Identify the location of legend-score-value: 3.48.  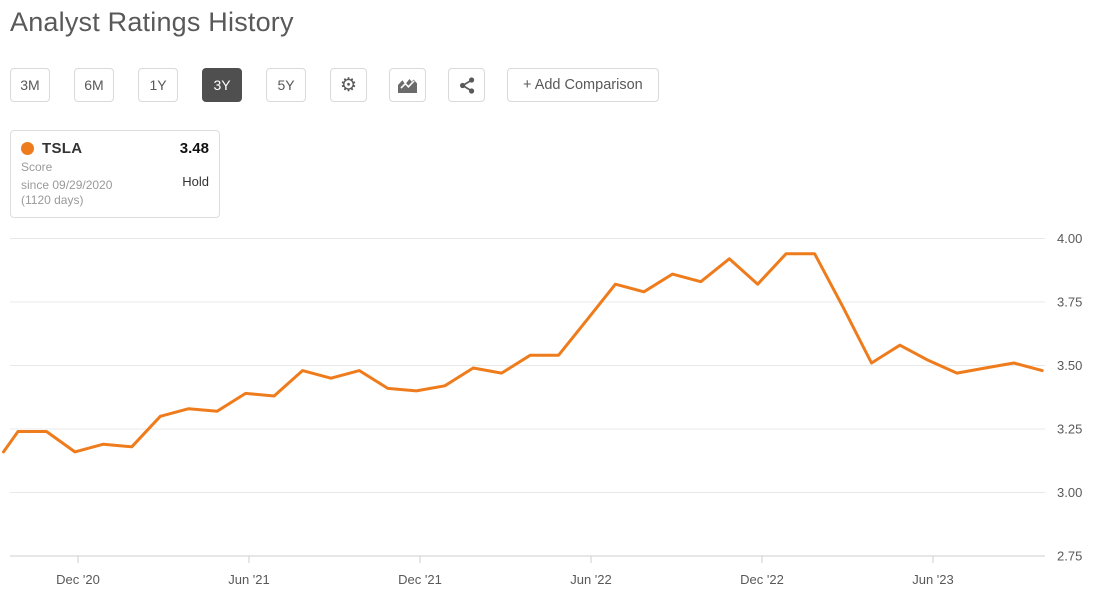
(194, 148).